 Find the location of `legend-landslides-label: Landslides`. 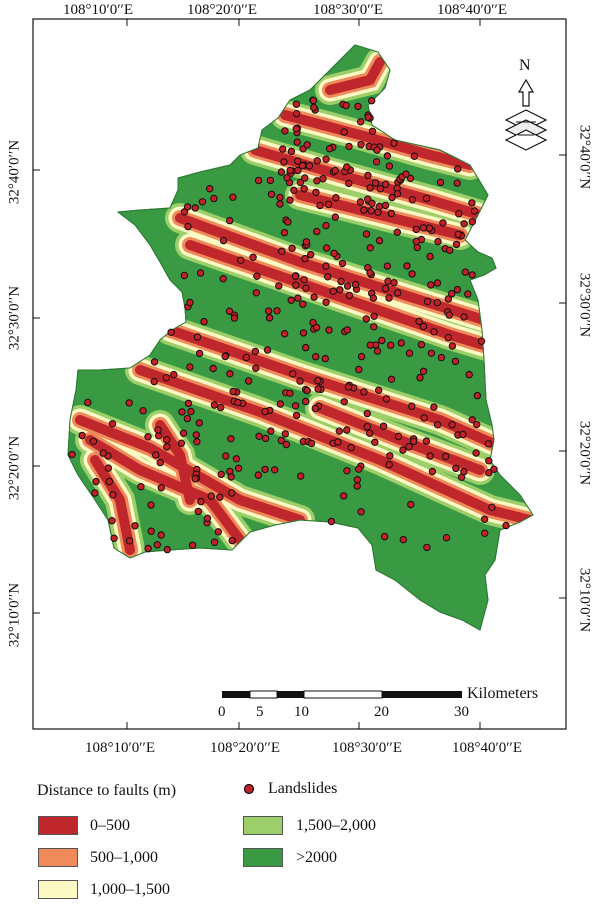

legend-landslides-label: Landslides is located at coordinates (303, 788).